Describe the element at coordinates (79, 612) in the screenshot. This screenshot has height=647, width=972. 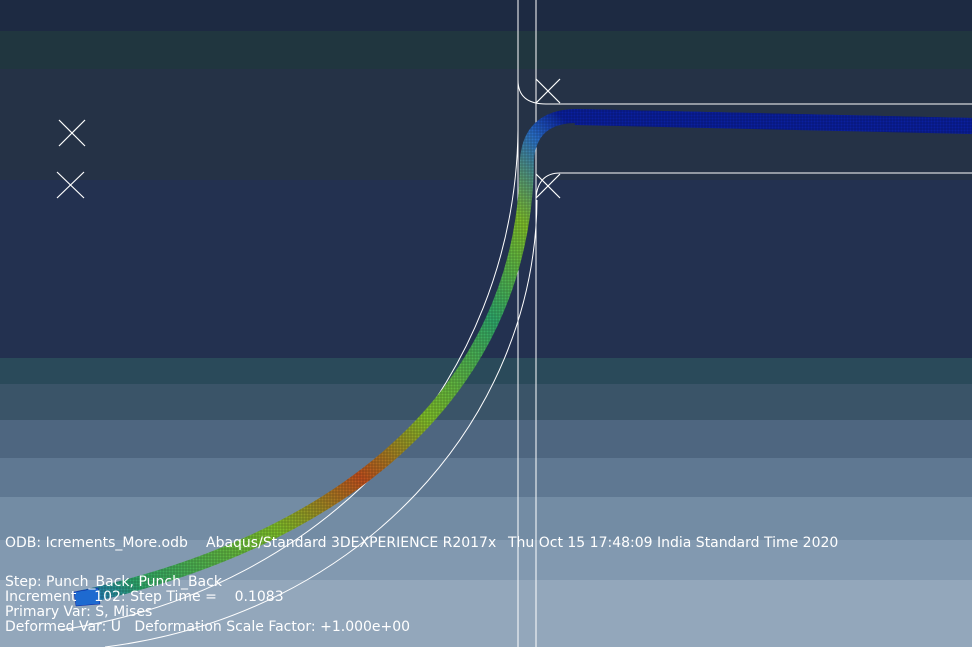
I see `primary-var-label: Primary Var: S, Mises` at that location.